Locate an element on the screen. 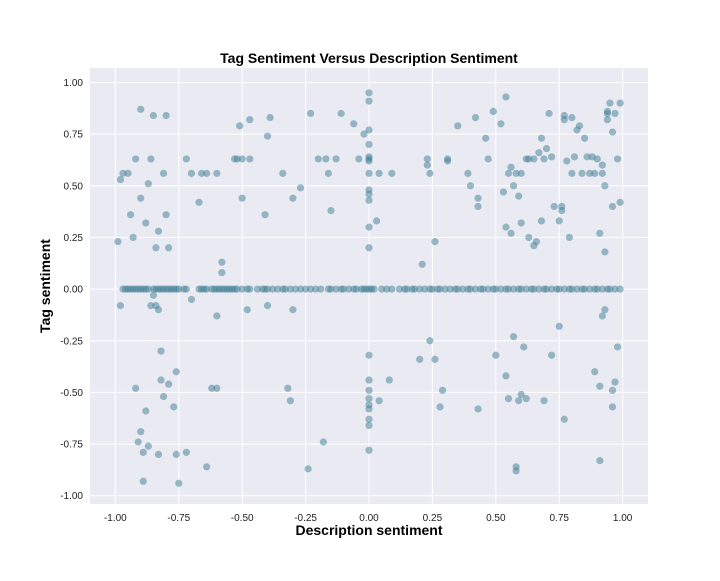  x-tick-label: 0.25 is located at coordinates (433, 518).